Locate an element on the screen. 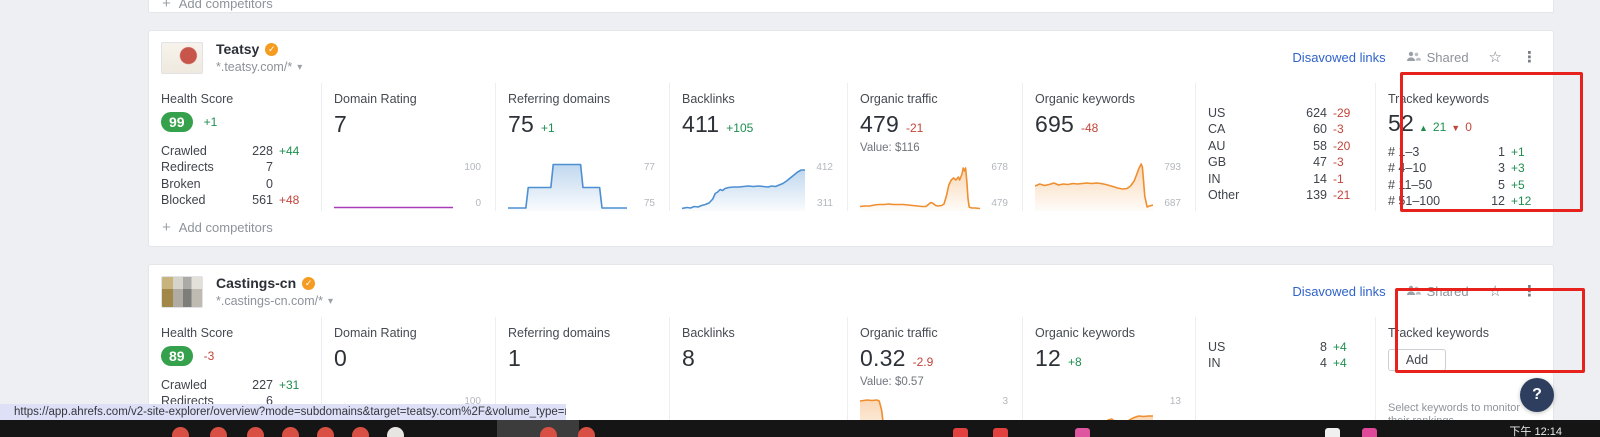 The width and height of the screenshot is (1600, 437). sparkline-chart: 77 75 is located at coordinates (582, 186).